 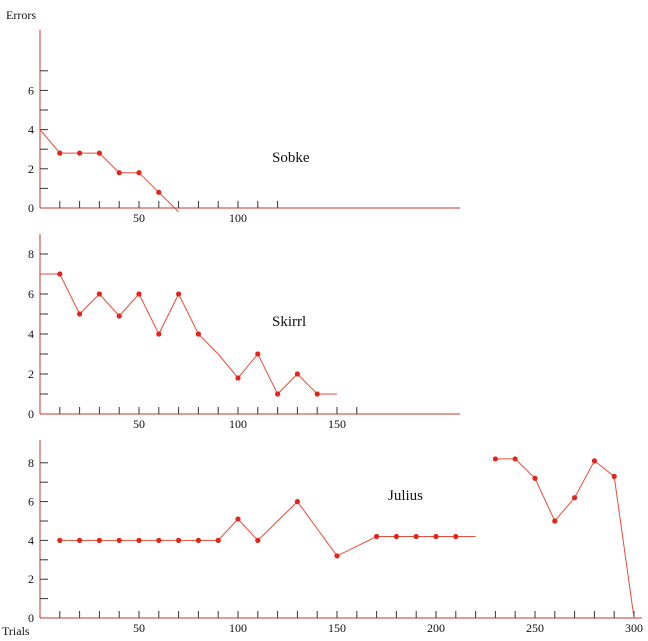 What do you see at coordinates (21, 15) in the screenshot?
I see `panel-1-y-axis-label: Errors` at bounding box center [21, 15].